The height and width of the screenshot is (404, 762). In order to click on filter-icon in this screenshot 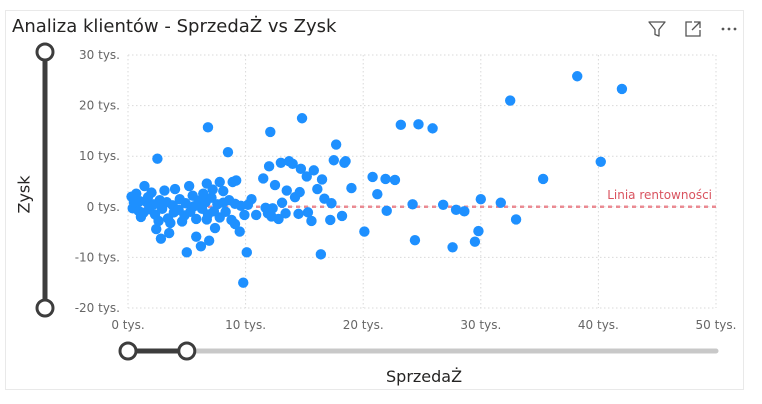, I will do `click(657, 29)`.